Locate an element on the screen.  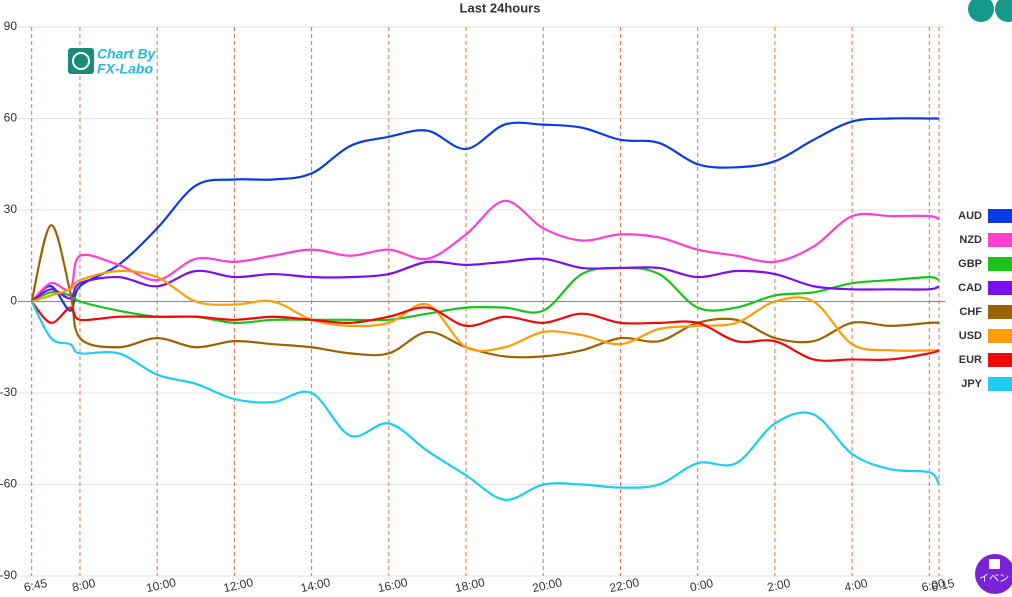
legend-label: EUR is located at coordinates (970, 360).